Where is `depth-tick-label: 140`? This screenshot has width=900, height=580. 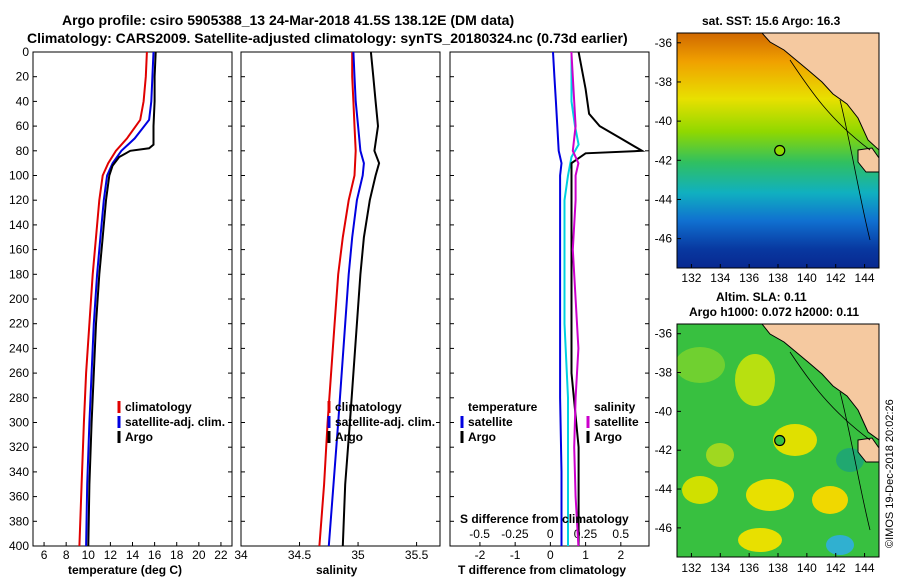
depth-tick-label: 140 is located at coordinates (19, 225).